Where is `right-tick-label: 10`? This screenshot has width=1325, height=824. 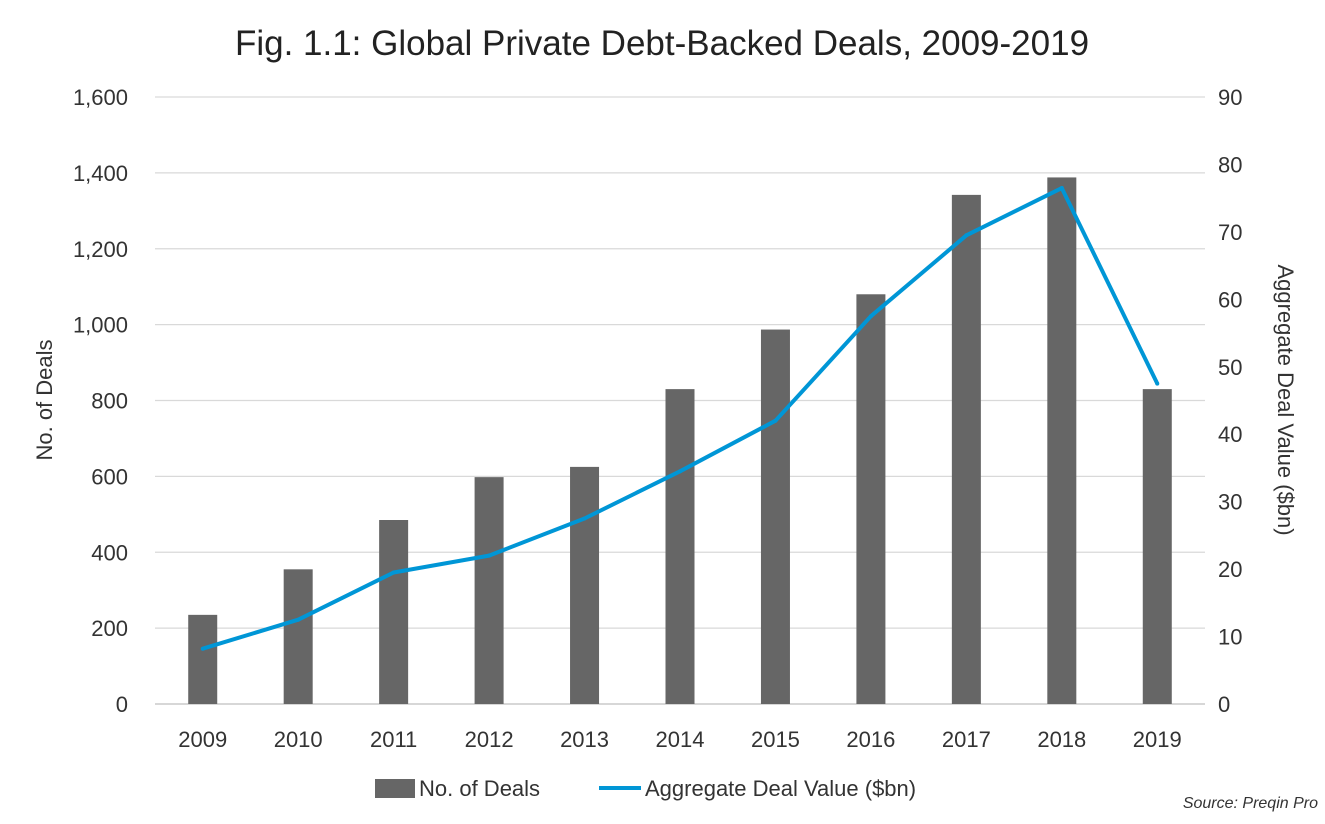
right-tick-label: 10 is located at coordinates (1230, 637).